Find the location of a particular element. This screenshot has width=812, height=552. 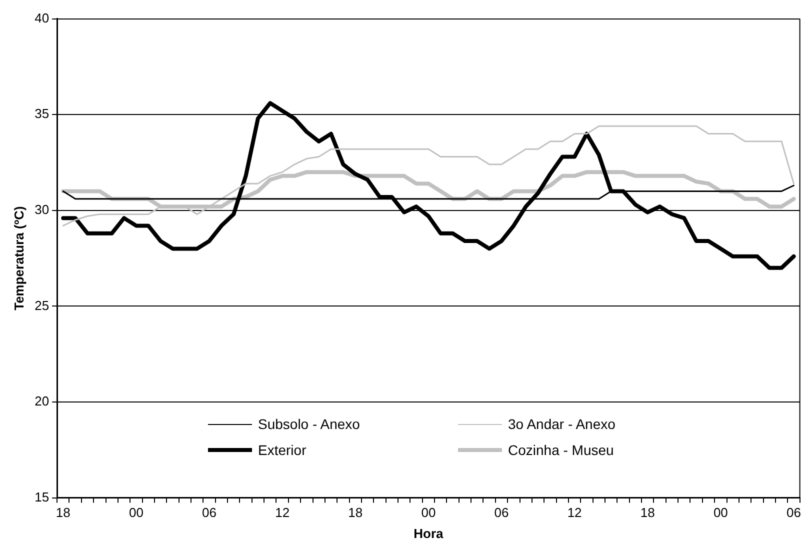

x-axis-title: Hora is located at coordinates (429, 533).